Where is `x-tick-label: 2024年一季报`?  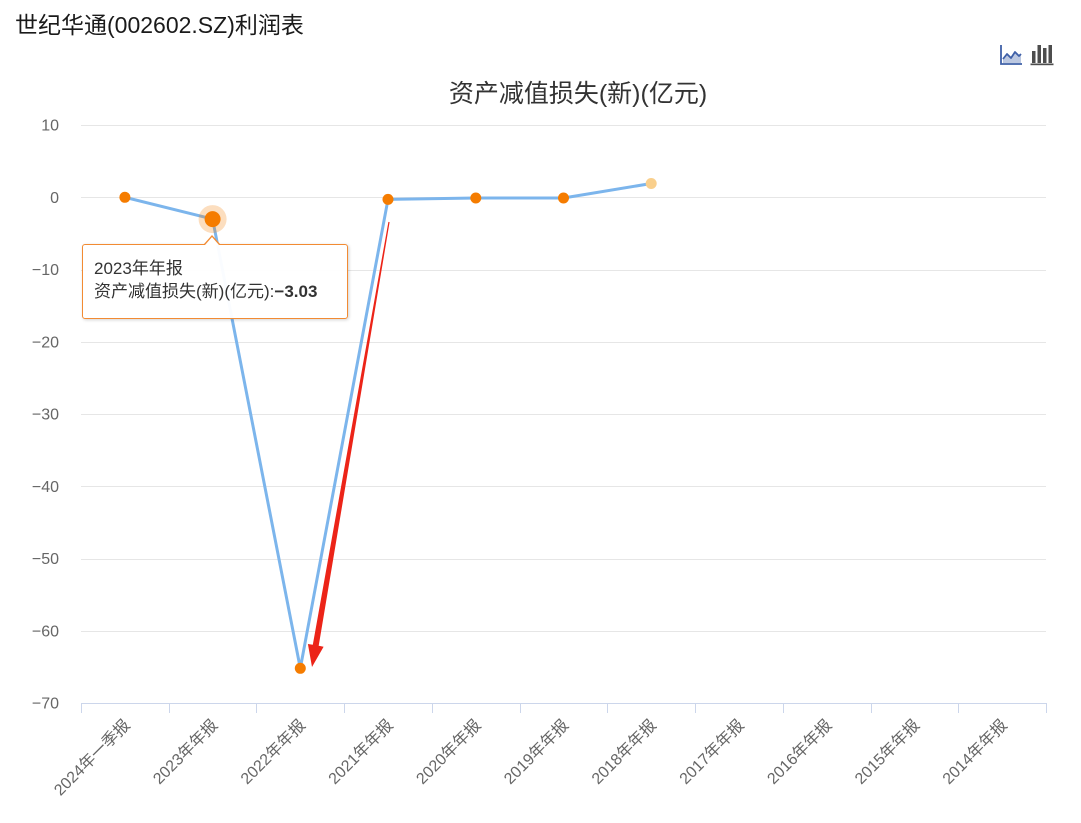
x-tick-label: 2024年一季报 is located at coordinates (92, 757).